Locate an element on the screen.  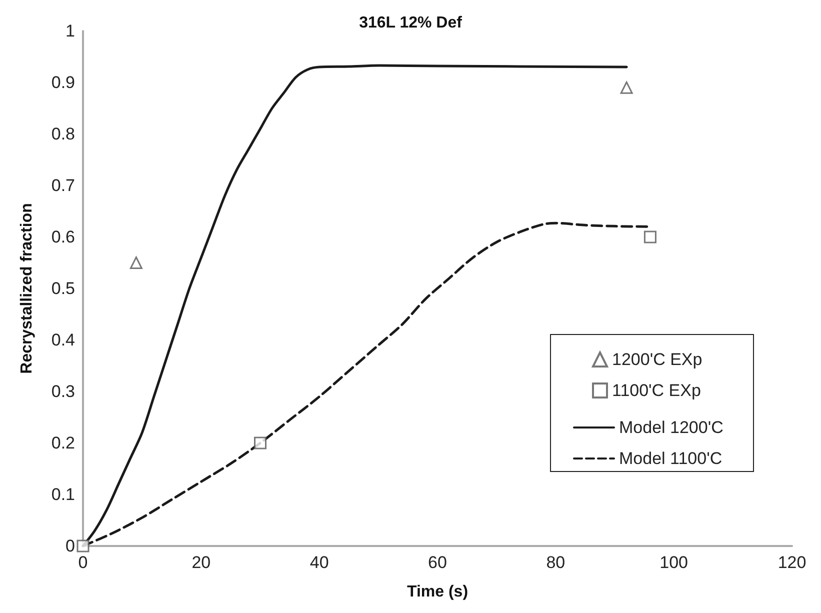
x-tick-label: 60 is located at coordinates (437, 562).